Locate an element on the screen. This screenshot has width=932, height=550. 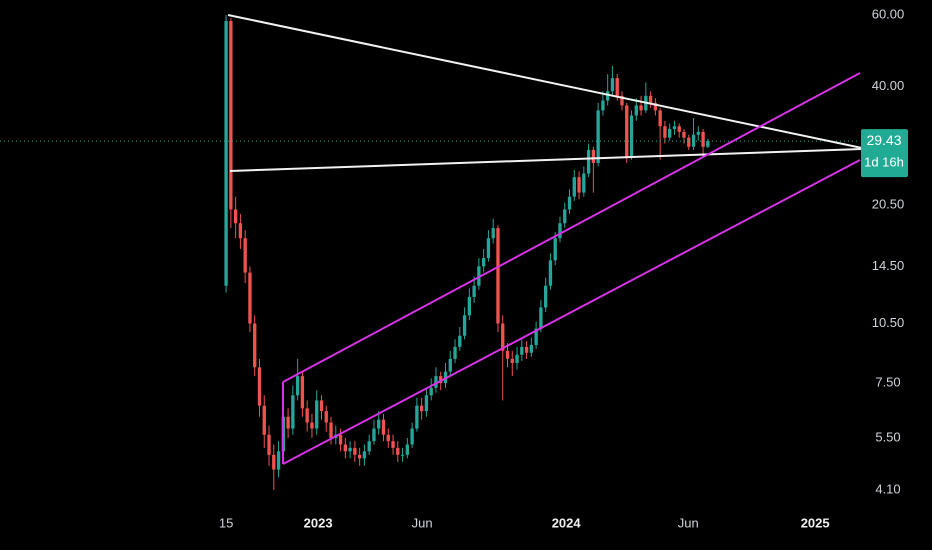
trend-line is located at coordinates (546, 160).